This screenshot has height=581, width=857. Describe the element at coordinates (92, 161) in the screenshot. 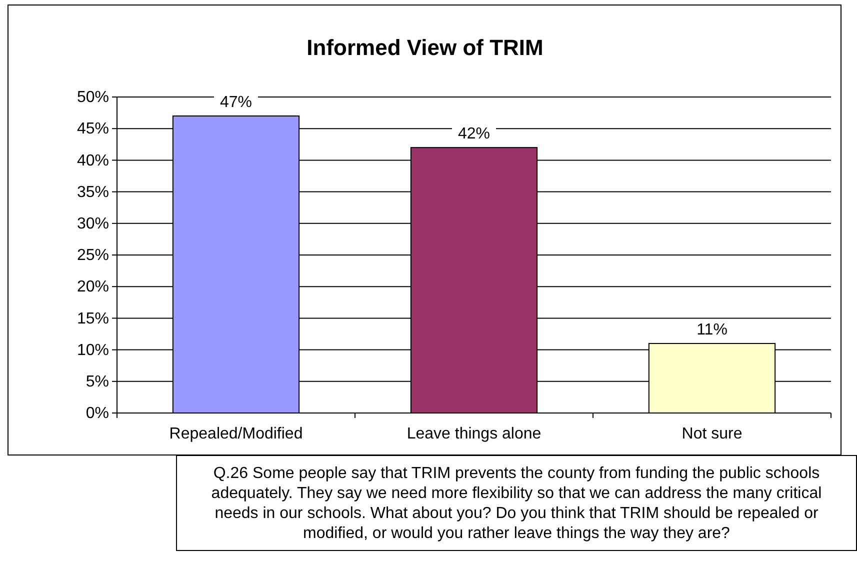

I see `y-tick-label: 40%` at that location.